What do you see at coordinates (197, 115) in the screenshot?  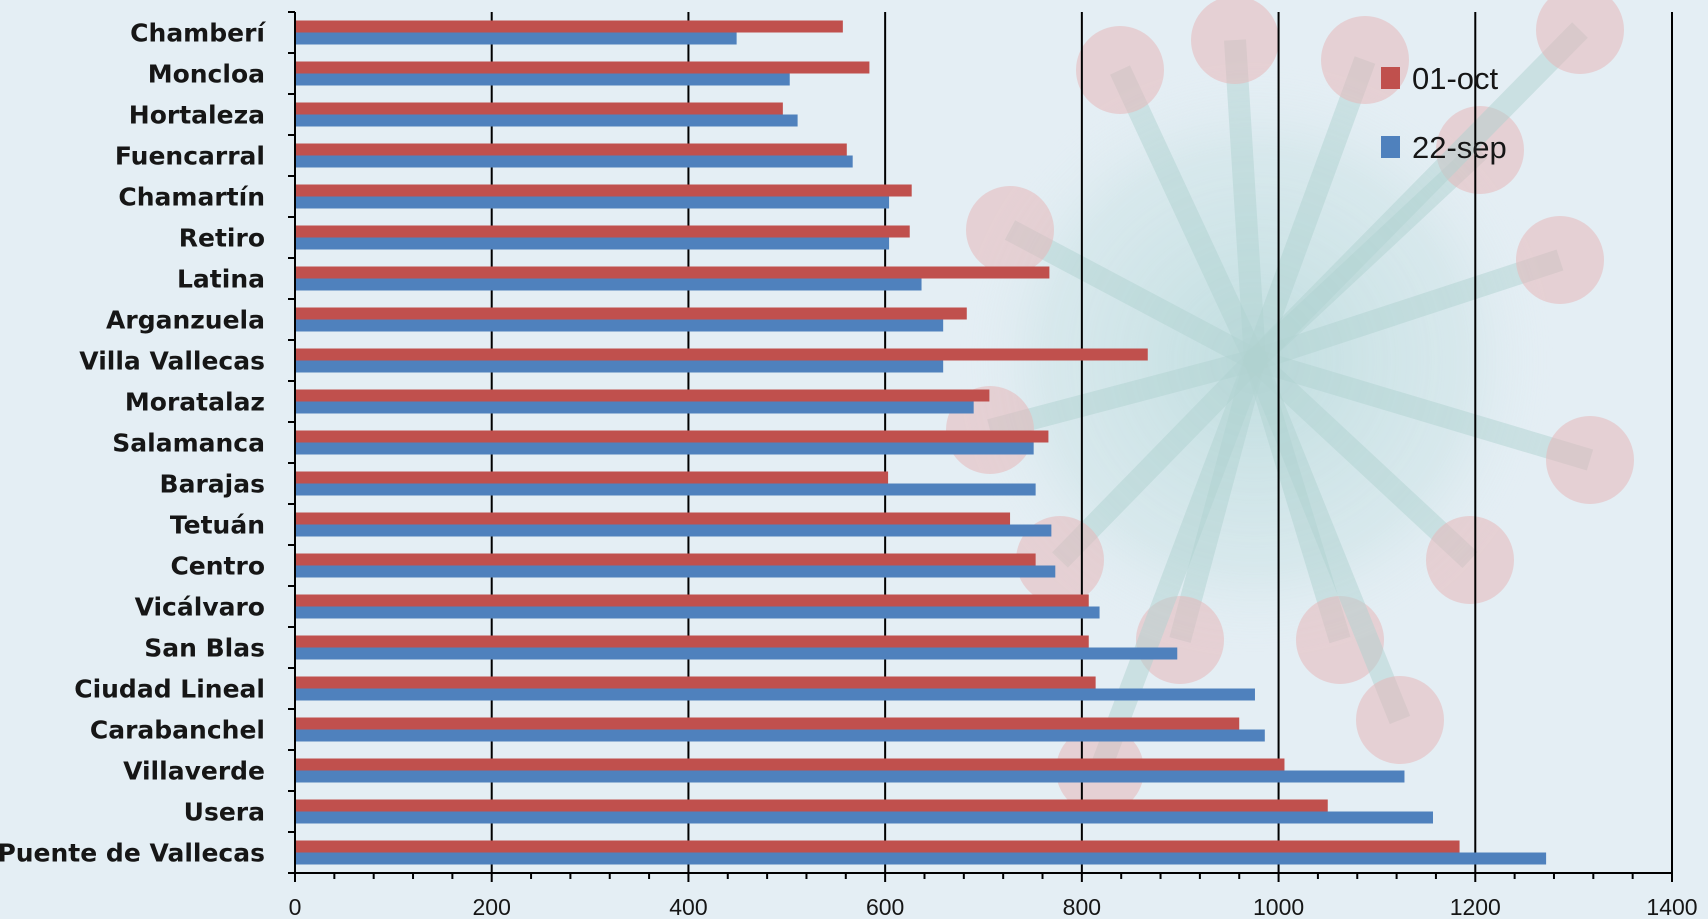 I see `category-label: Hortaleza` at bounding box center [197, 115].